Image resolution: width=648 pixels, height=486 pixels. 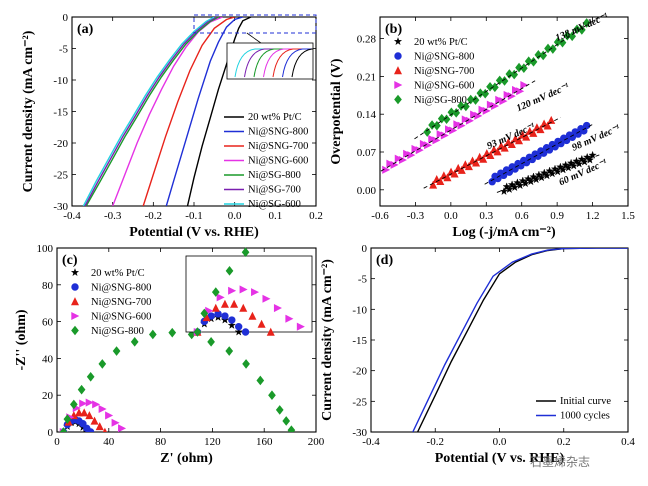 I want to click on x-tick-label: 0.2, so click(x=564, y=442).